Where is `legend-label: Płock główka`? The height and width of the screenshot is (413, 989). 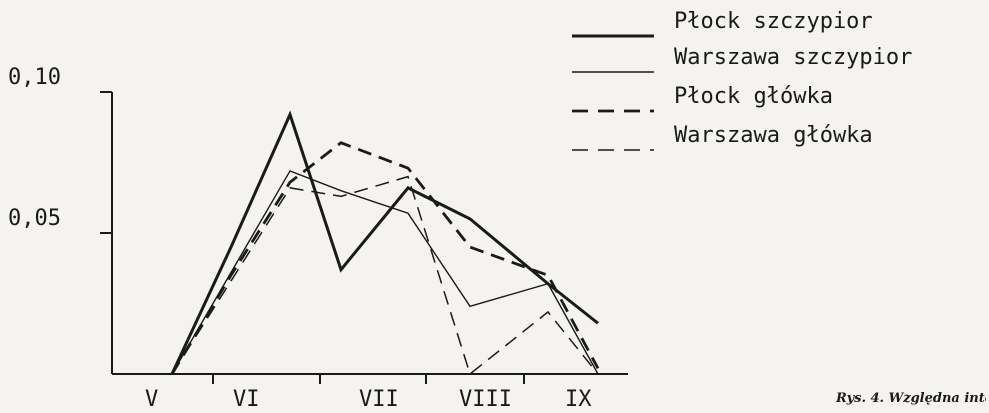
legend-label: Płock główka is located at coordinates (753, 96).